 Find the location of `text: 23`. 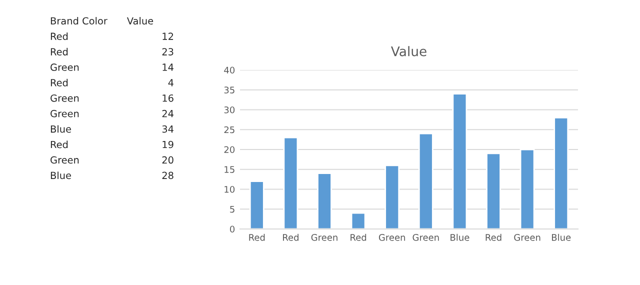

text: 23 is located at coordinates (168, 52).